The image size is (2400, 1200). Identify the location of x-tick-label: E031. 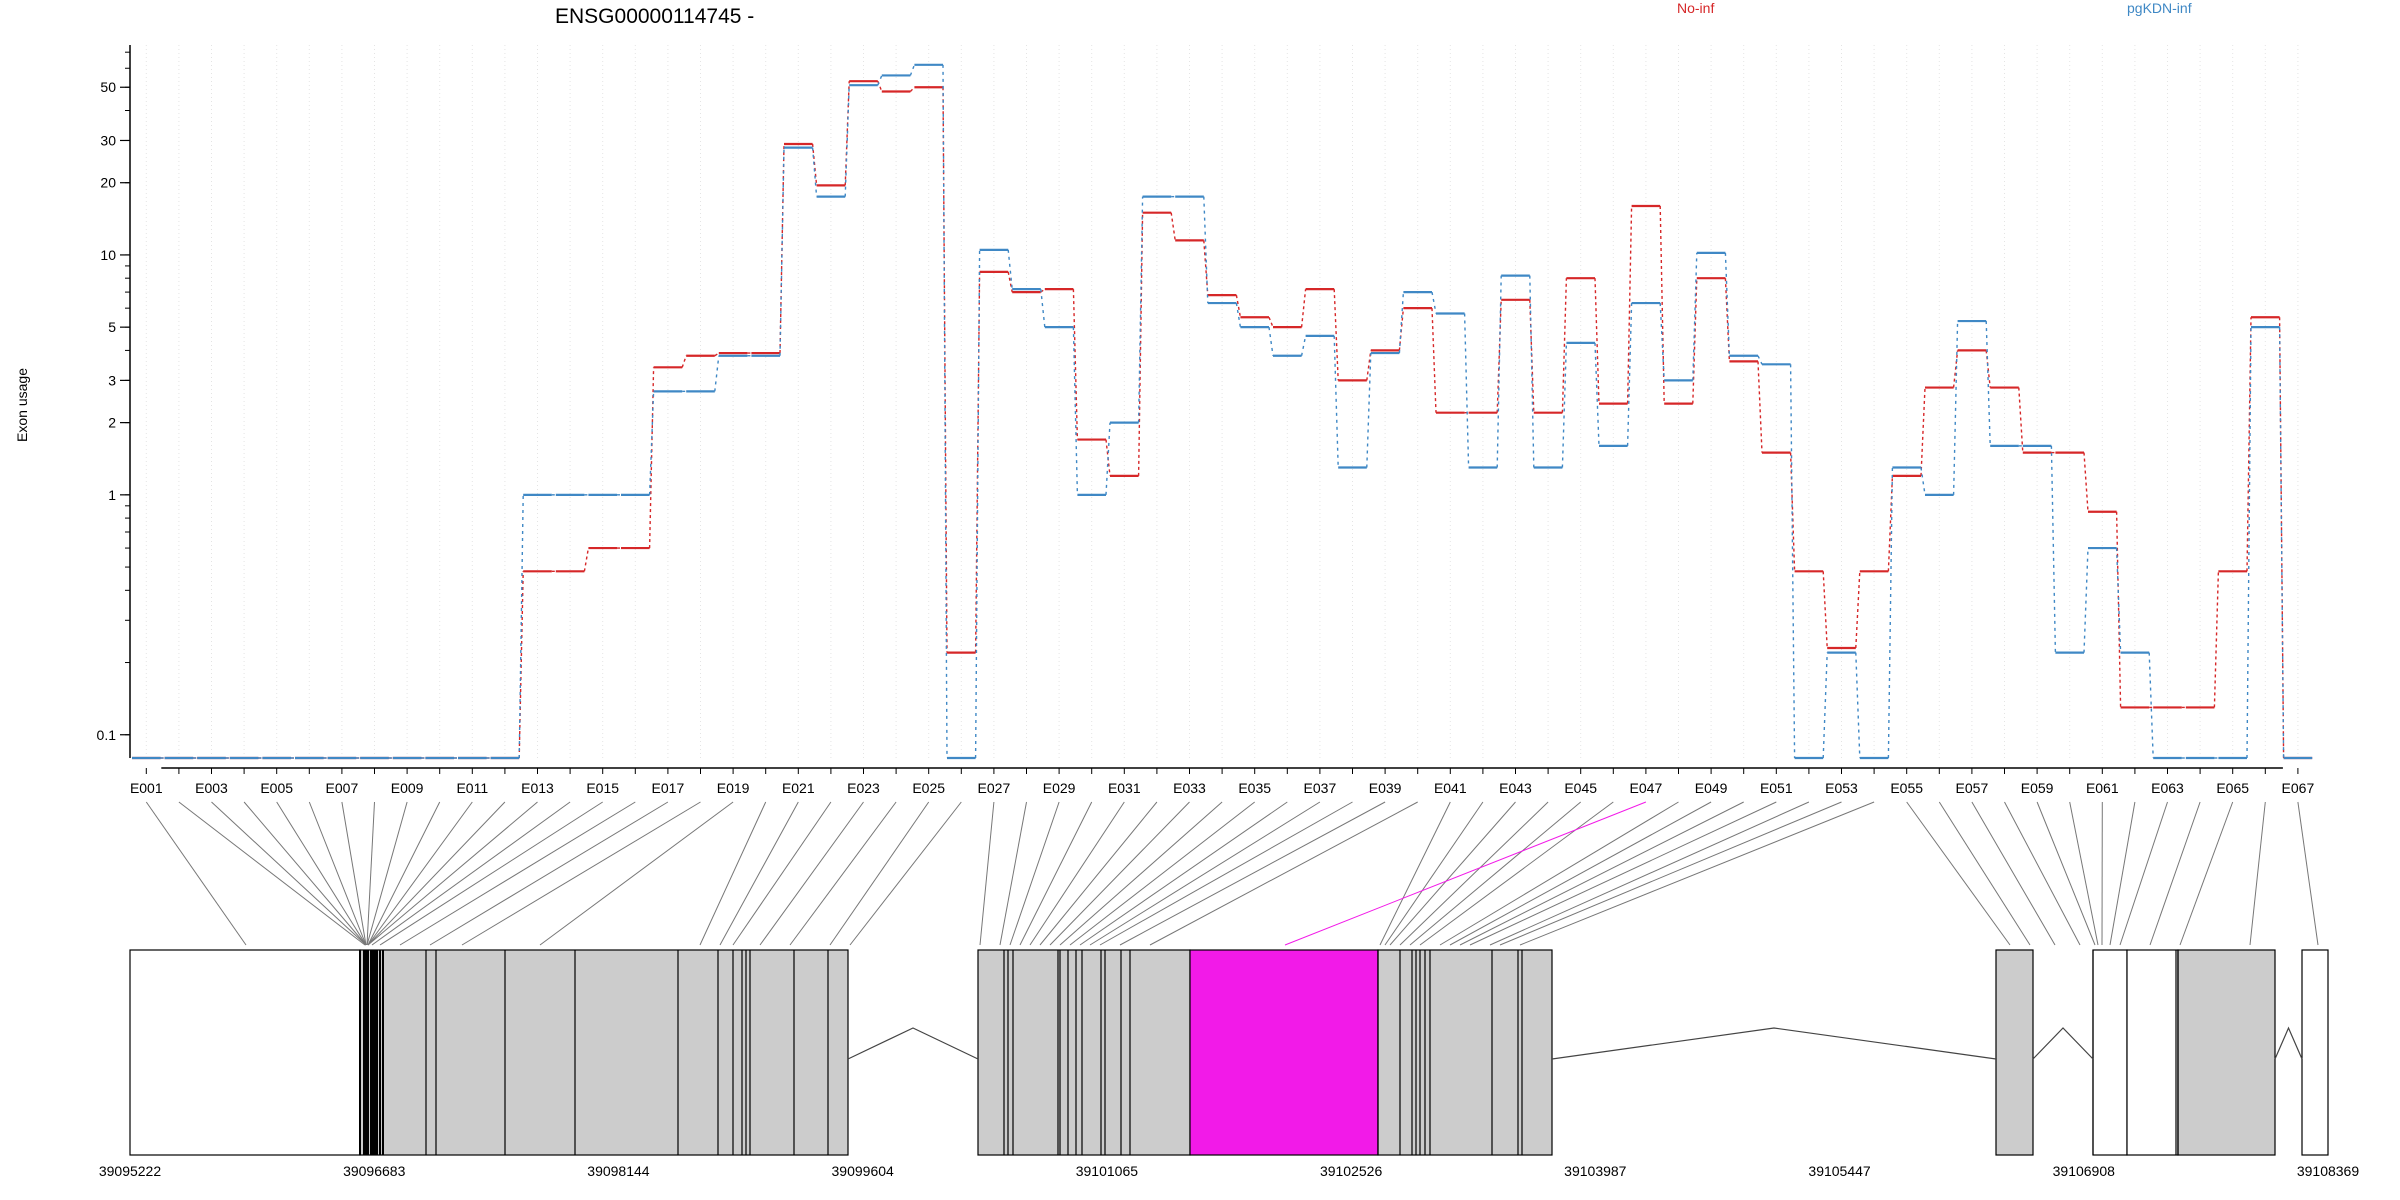
(1124, 788).